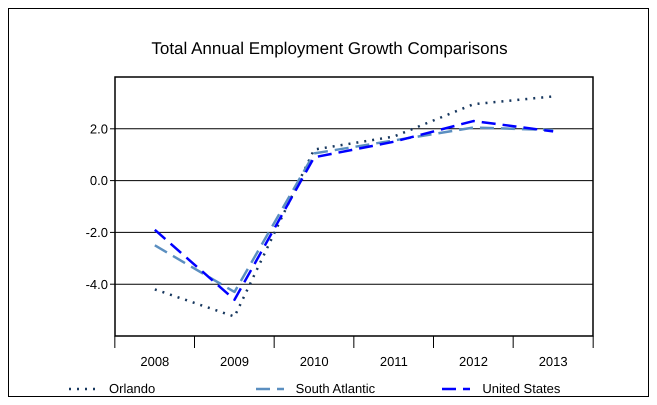 This screenshot has width=657, height=405. What do you see at coordinates (97, 284) in the screenshot?
I see `y-tick-label: -4.0` at bounding box center [97, 284].